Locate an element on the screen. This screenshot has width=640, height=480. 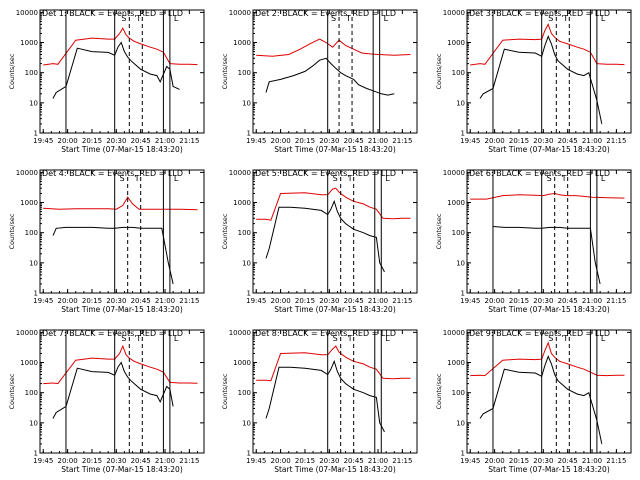
panel-title: Det 7: BLACK = Events, RED = LLD is located at coordinates (112, 333).